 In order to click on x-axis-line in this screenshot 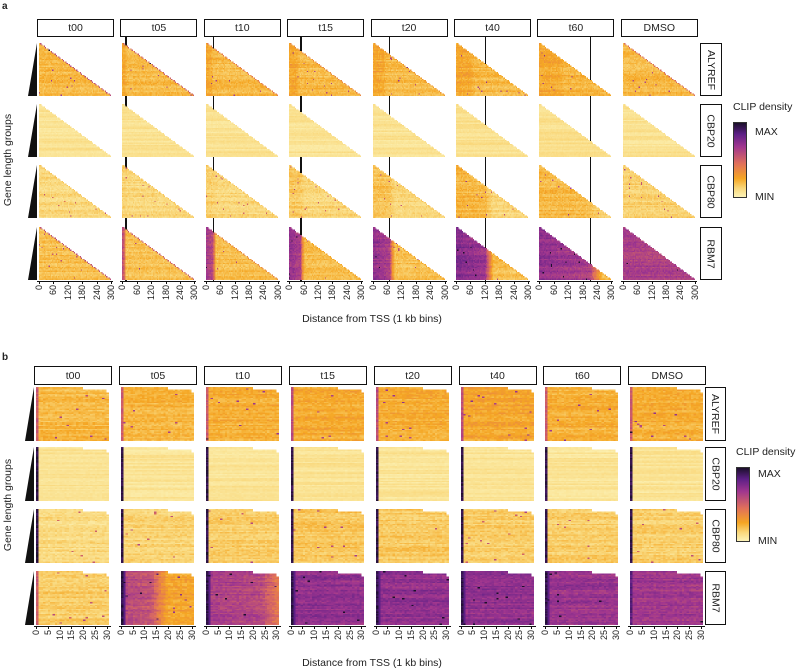, I will do `click(412, 627)`.